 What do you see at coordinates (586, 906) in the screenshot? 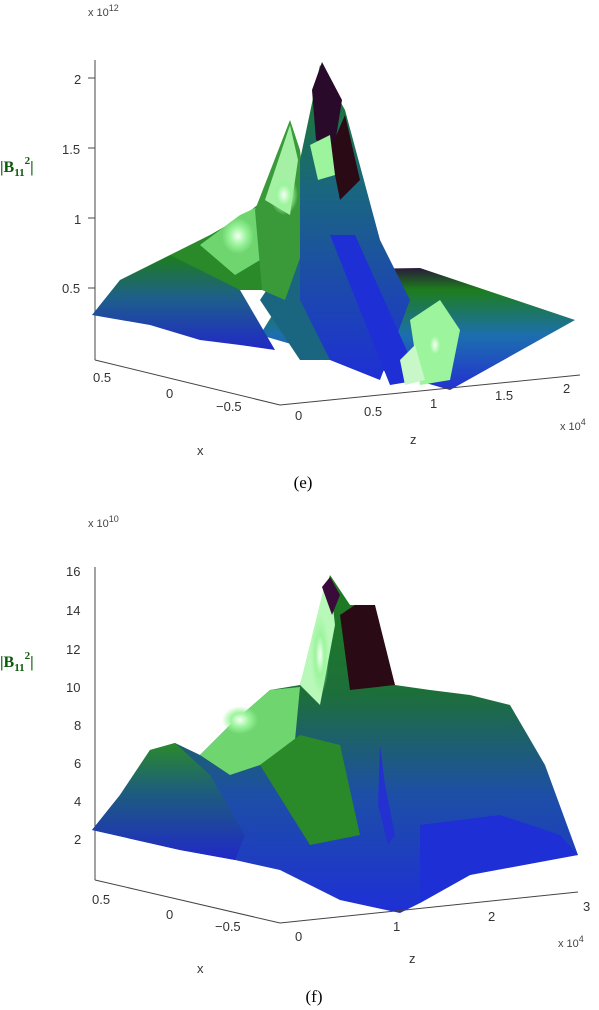
I see `y-tick-label: 3` at bounding box center [586, 906].